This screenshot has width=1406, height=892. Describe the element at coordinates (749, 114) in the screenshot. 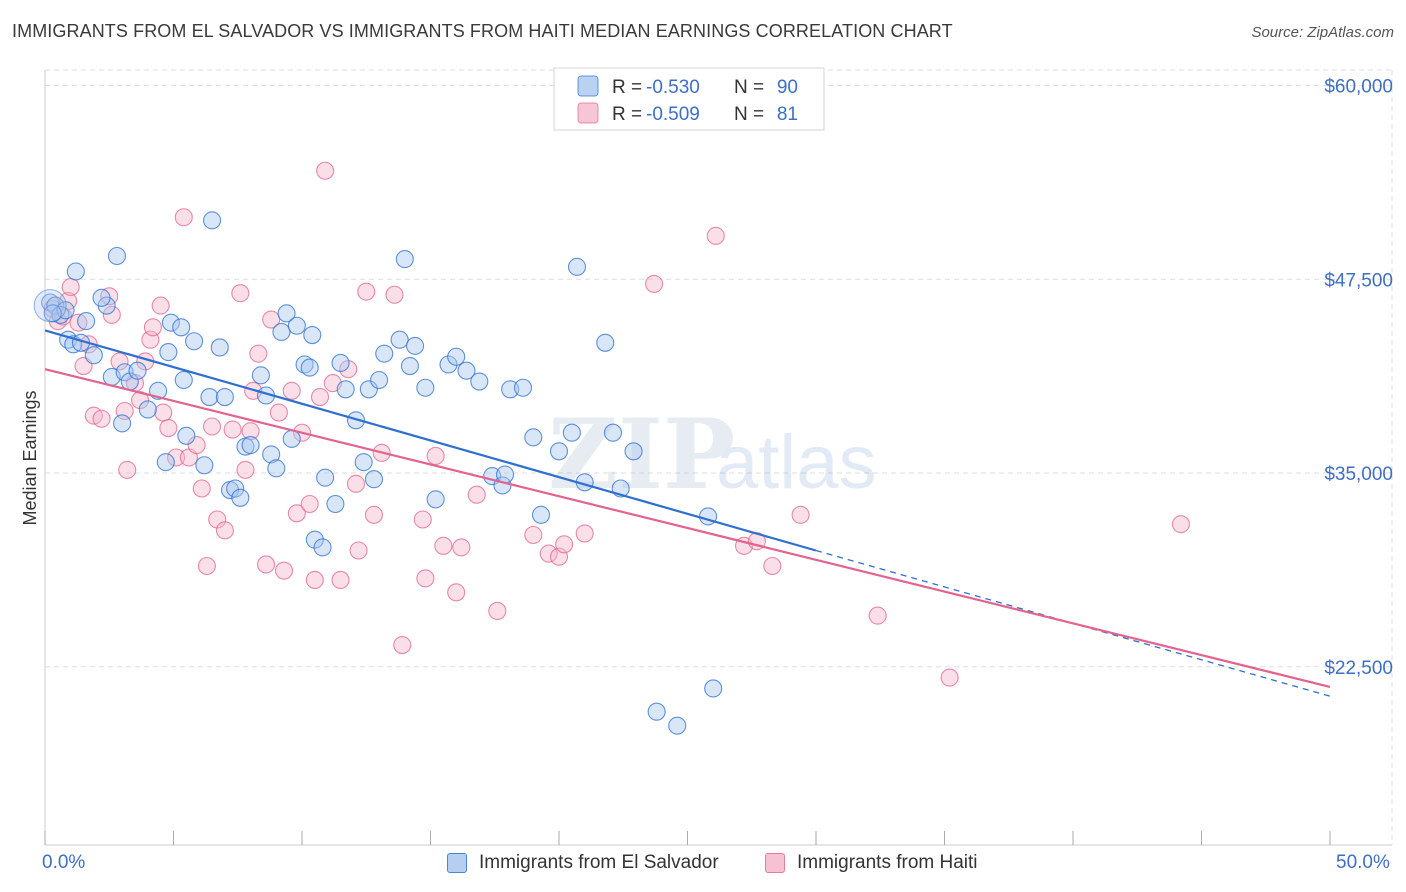

I see `legend-n-label-1: N =` at that location.